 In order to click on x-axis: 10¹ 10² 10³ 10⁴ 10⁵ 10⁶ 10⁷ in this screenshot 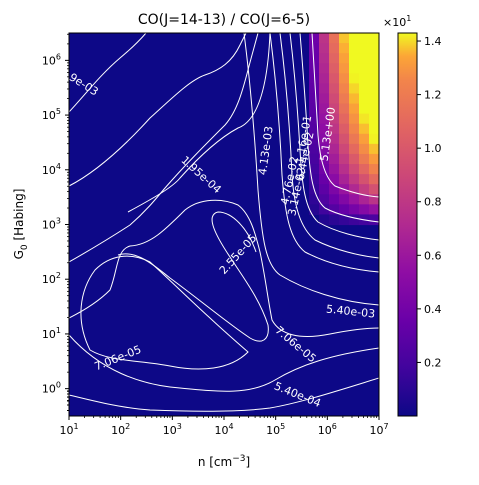, I will do `click(224, 426)`.